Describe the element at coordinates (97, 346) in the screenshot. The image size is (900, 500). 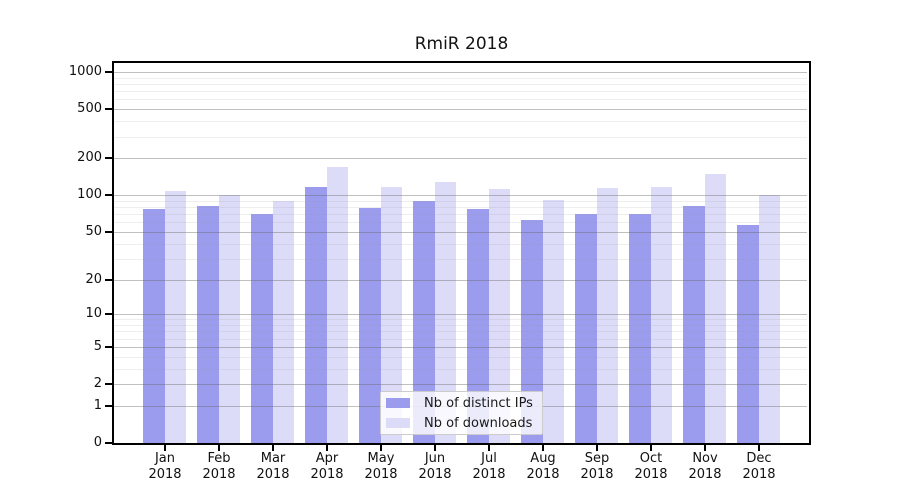
I see `y-axis-tick-label: 5` at that location.